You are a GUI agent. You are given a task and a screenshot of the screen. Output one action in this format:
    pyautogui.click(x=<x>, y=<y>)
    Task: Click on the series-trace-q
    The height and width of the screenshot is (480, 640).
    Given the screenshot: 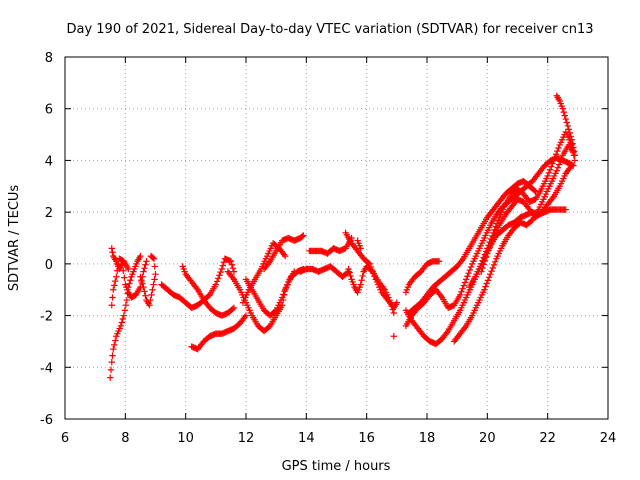 What is the action you would take?
    pyautogui.click(x=394, y=336)
    